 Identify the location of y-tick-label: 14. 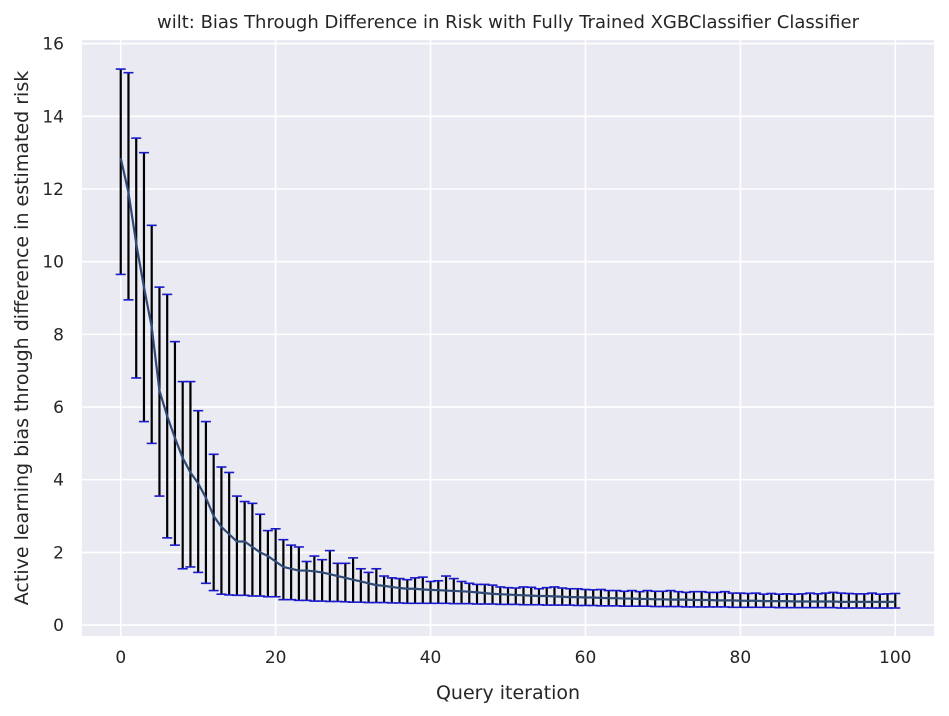
(53, 117).